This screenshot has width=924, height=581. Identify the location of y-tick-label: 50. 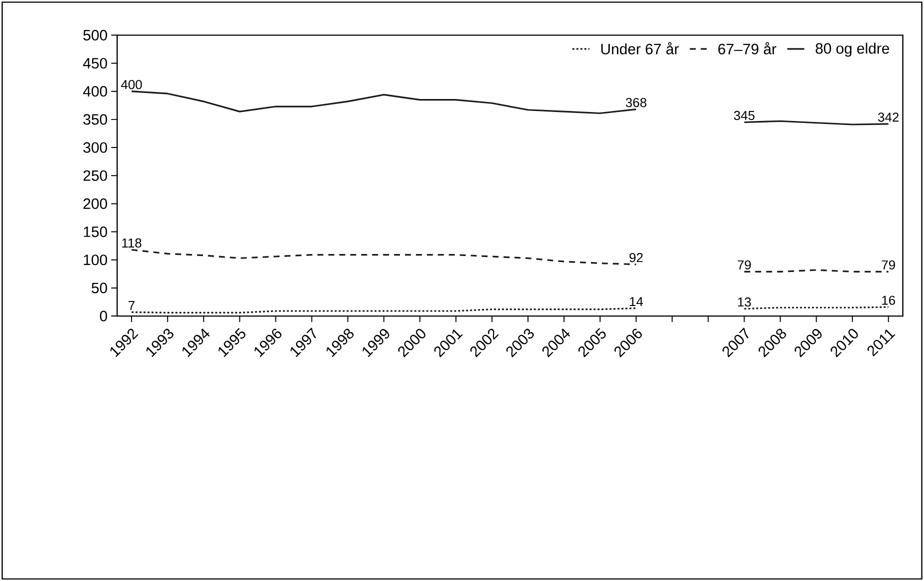
(100, 288).